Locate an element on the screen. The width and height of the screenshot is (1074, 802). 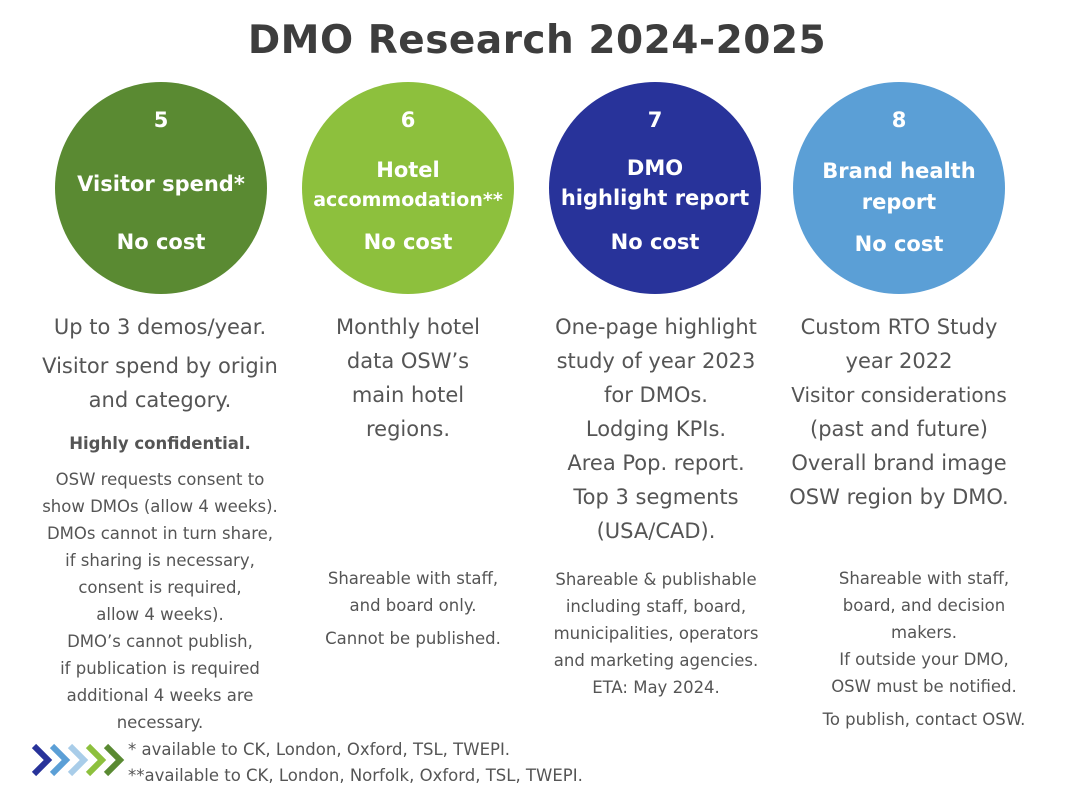
circle-name-line-2: accommodation** is located at coordinates (408, 200).